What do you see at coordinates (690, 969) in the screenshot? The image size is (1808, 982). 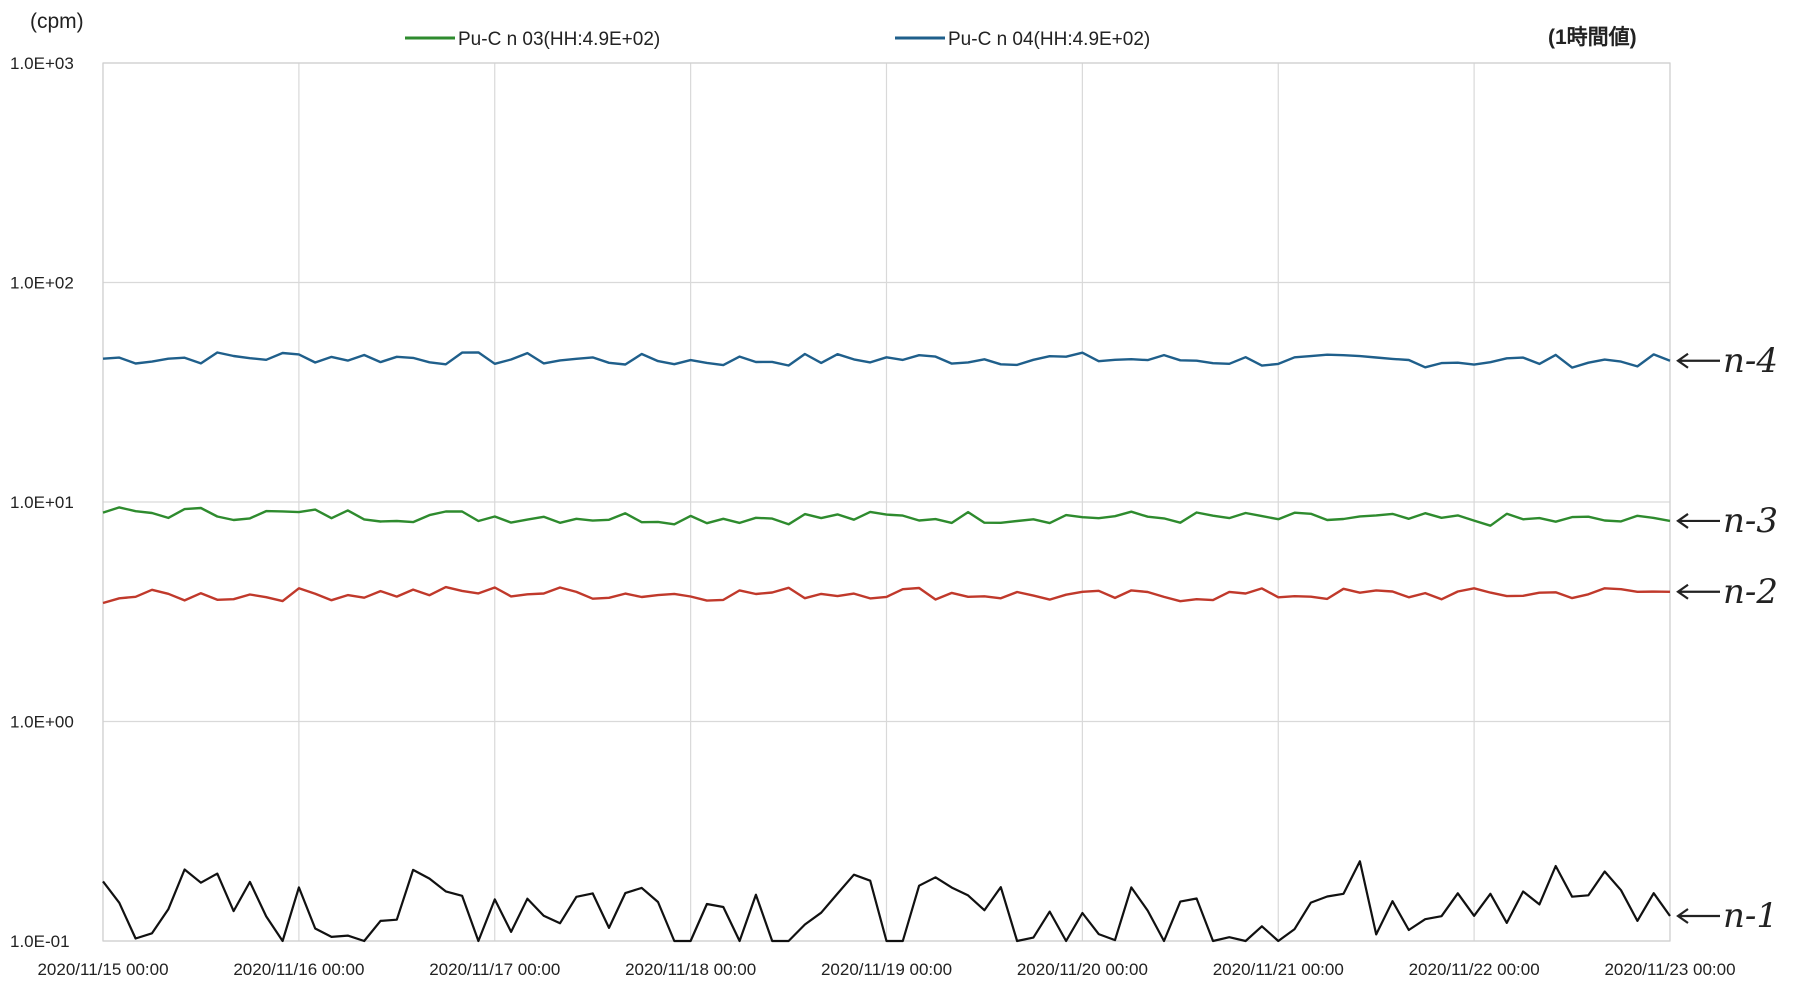 I see `x-tick-label: 2020/11/18 00:00` at bounding box center [690, 969].